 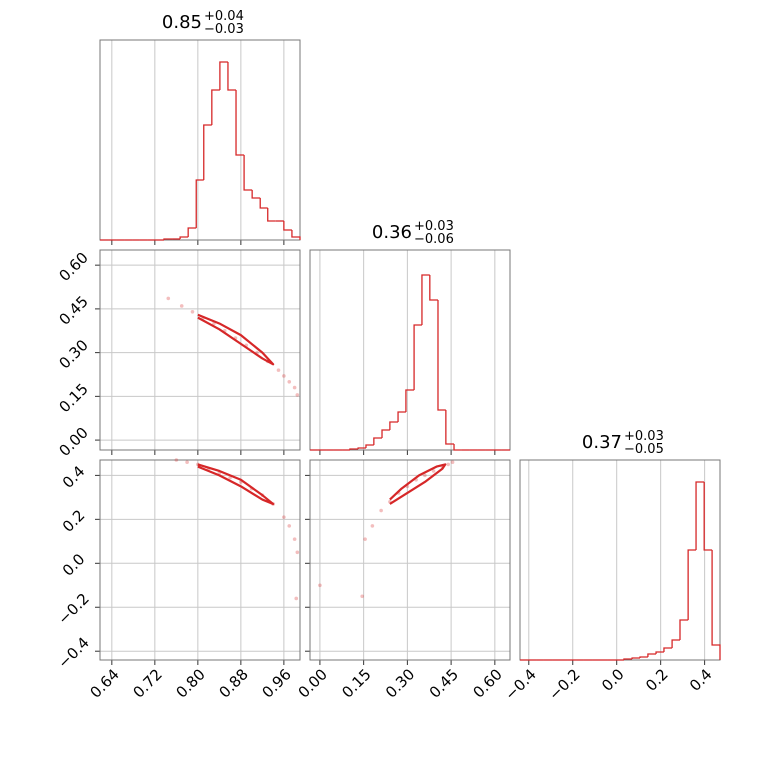 What do you see at coordinates (104, 683) in the screenshot?
I see `x-tick-label: 0.64` at bounding box center [104, 683].